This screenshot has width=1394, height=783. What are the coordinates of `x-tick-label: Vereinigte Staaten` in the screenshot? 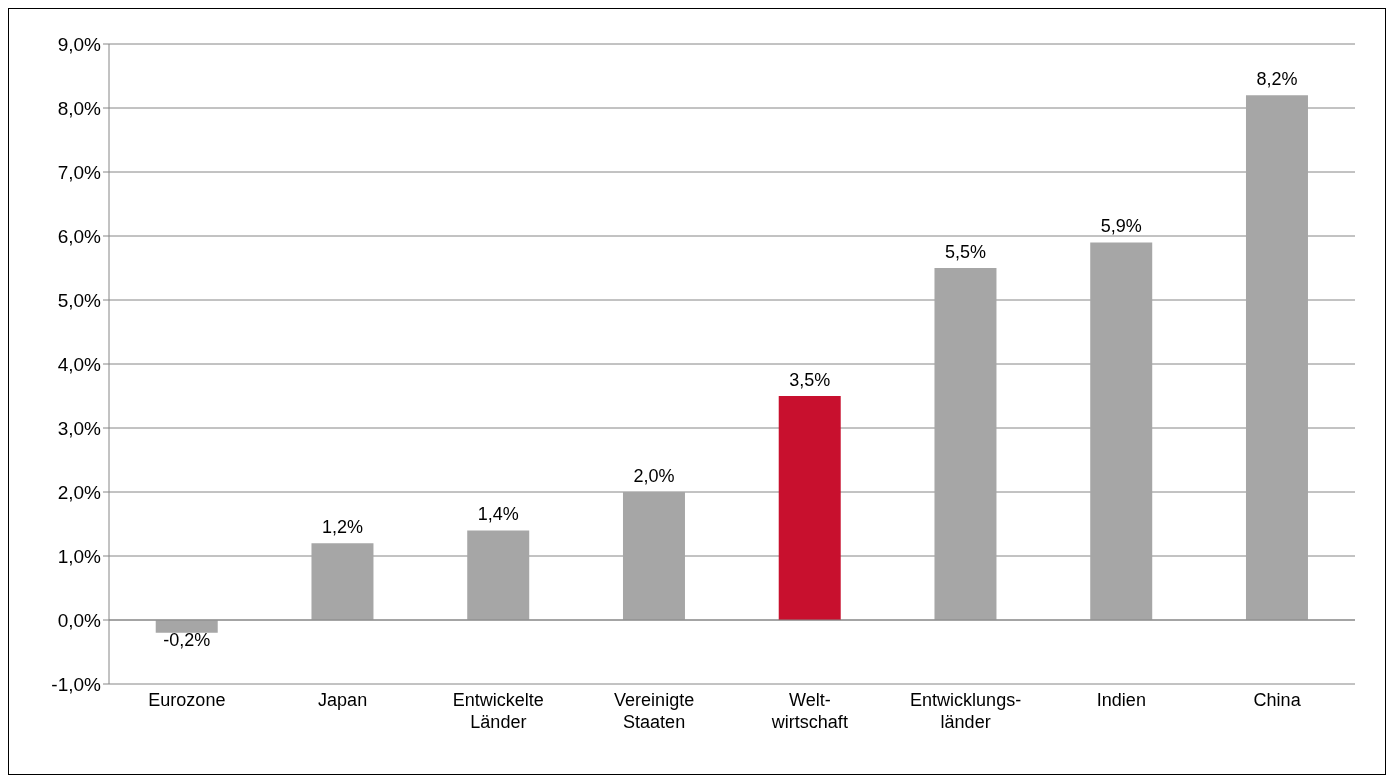 It's located at (654, 711).